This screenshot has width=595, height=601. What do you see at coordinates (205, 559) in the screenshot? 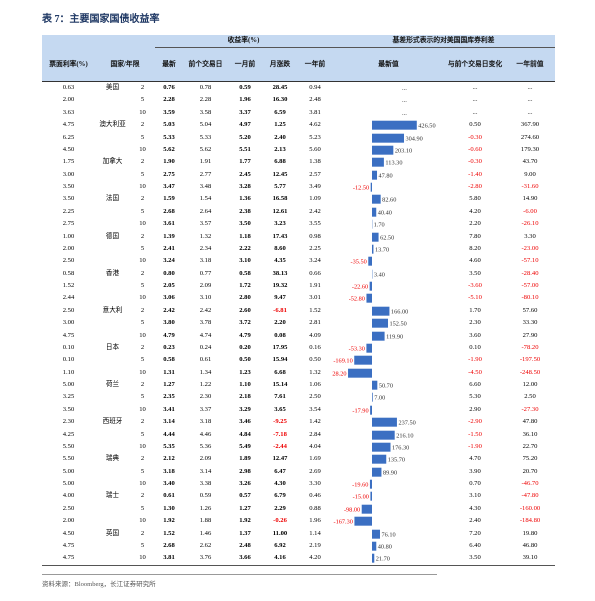
I see `table-cell: 3.76` at bounding box center [205, 559].